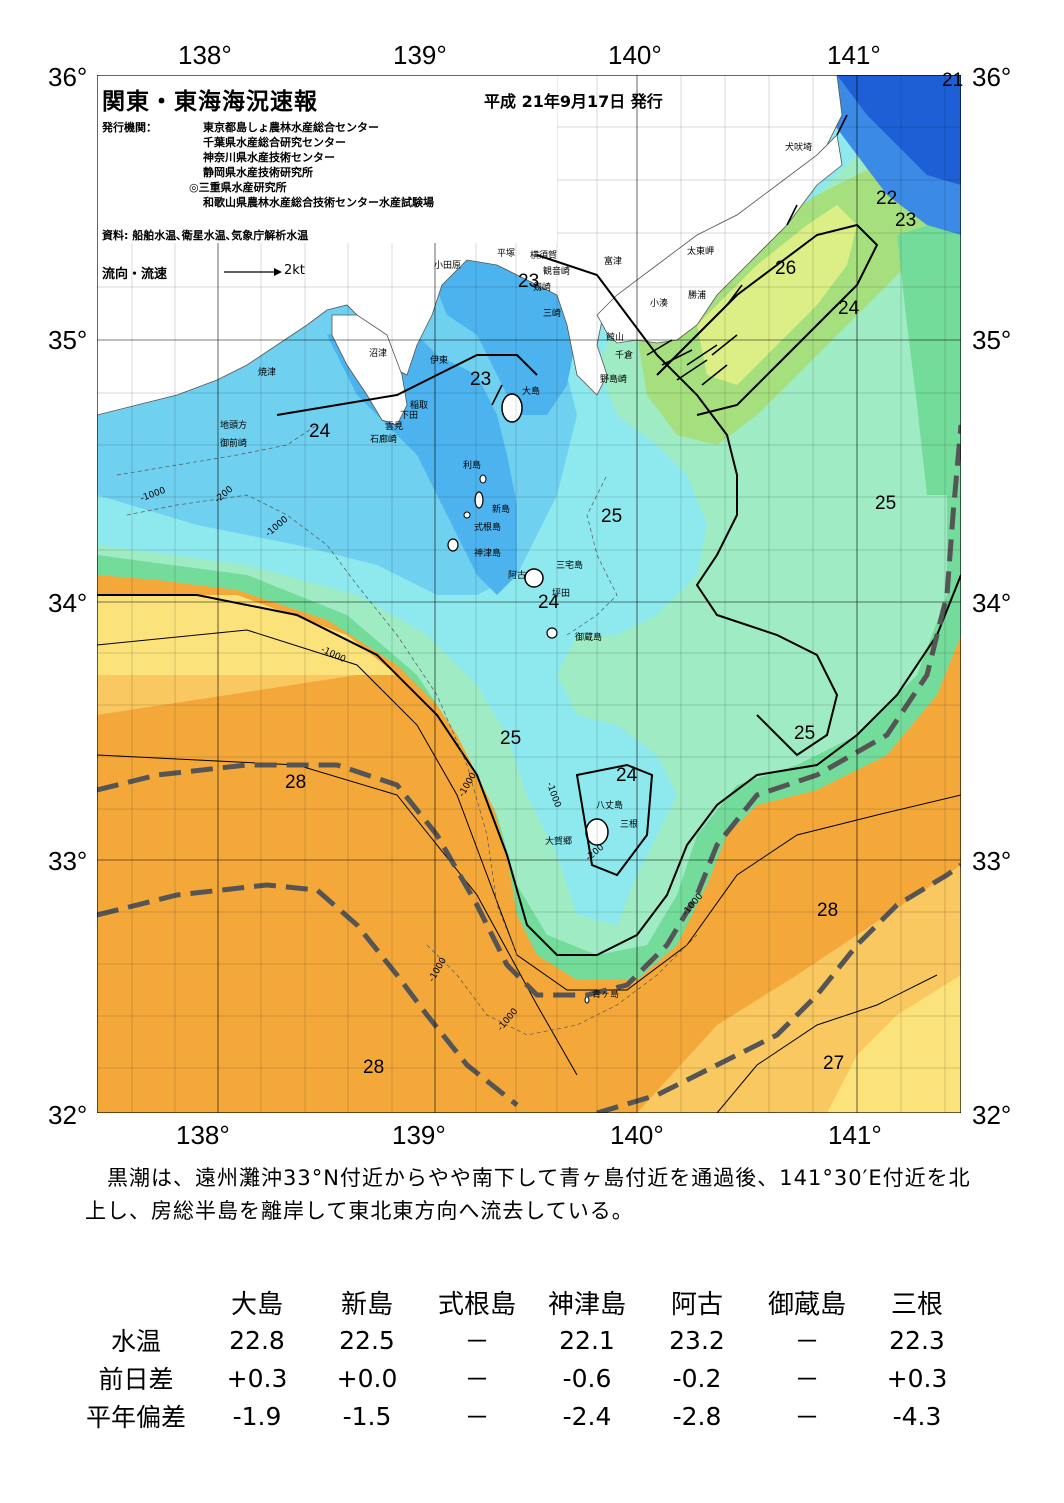 Image resolution: width=1064 pixels, height=1503 pixels. Describe the element at coordinates (366, 1304) in the screenshot. I see `column-header: 新島` at that location.